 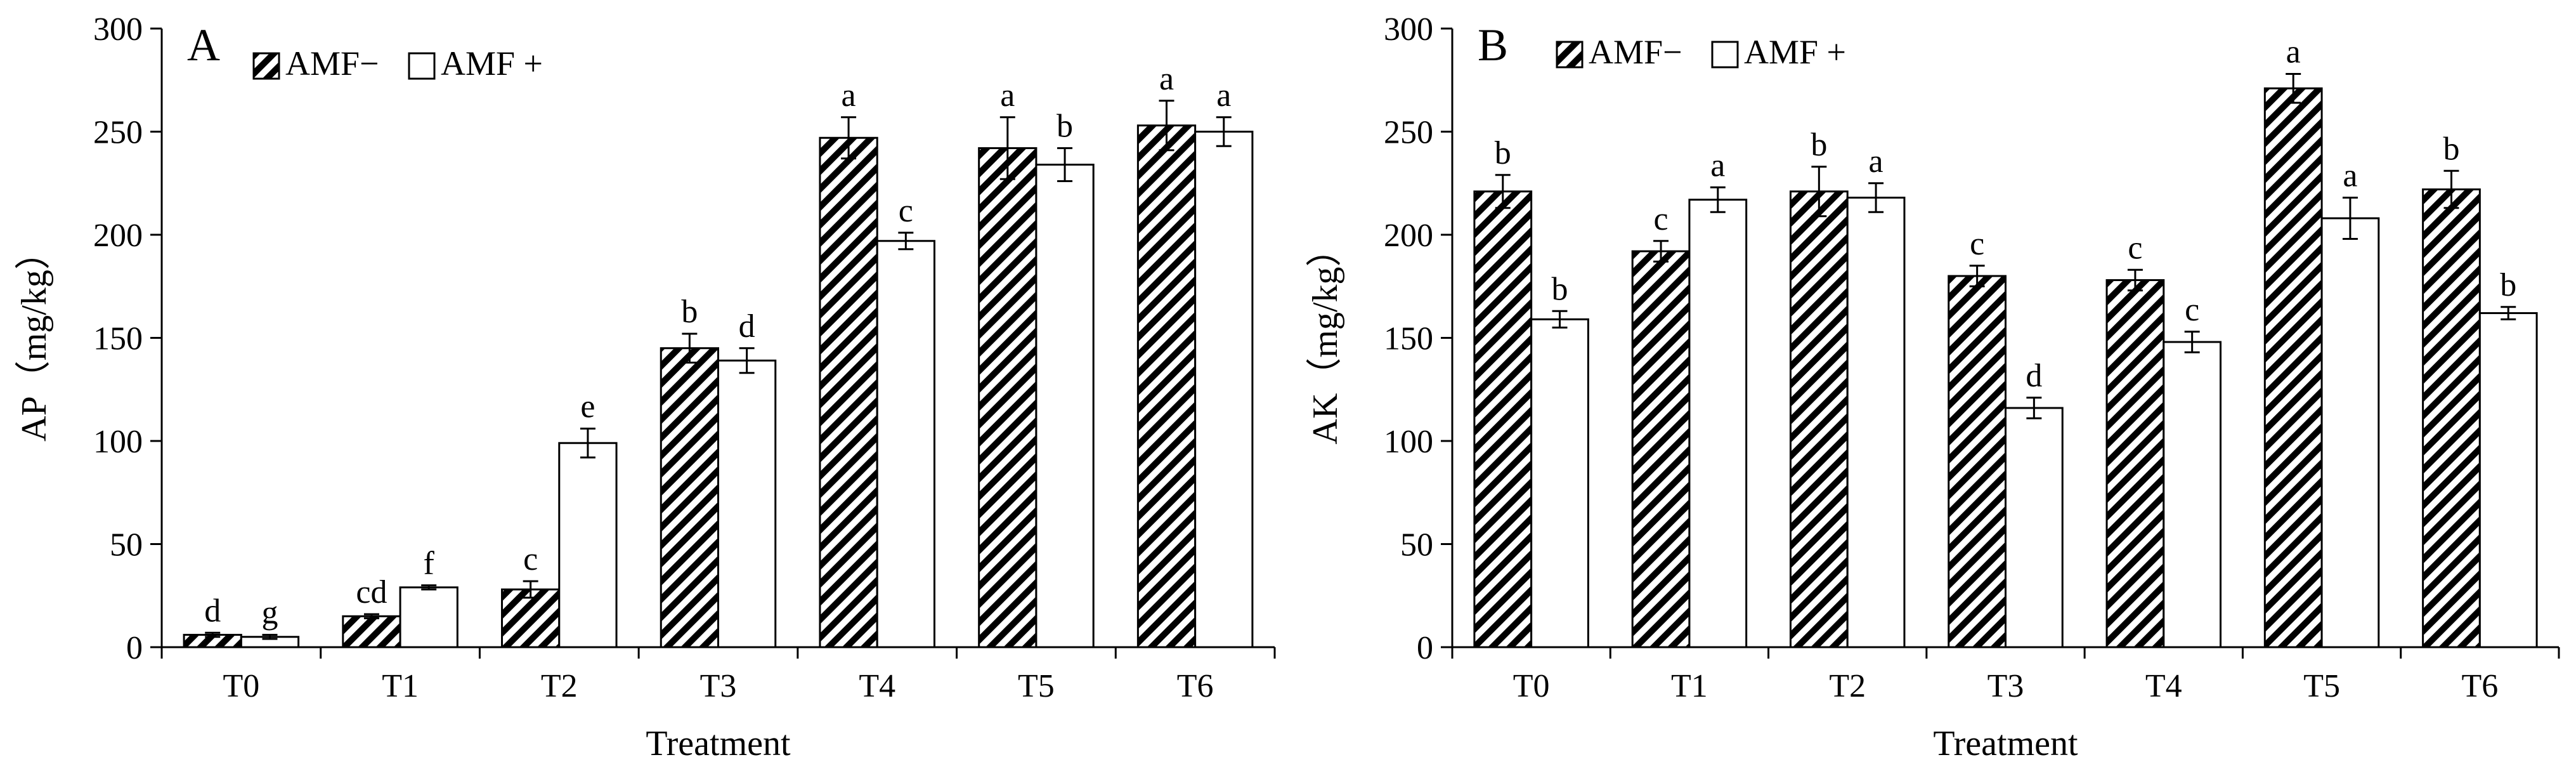 I want to click on y-axis-title: AP（mg/kg）, so click(x=34, y=338).